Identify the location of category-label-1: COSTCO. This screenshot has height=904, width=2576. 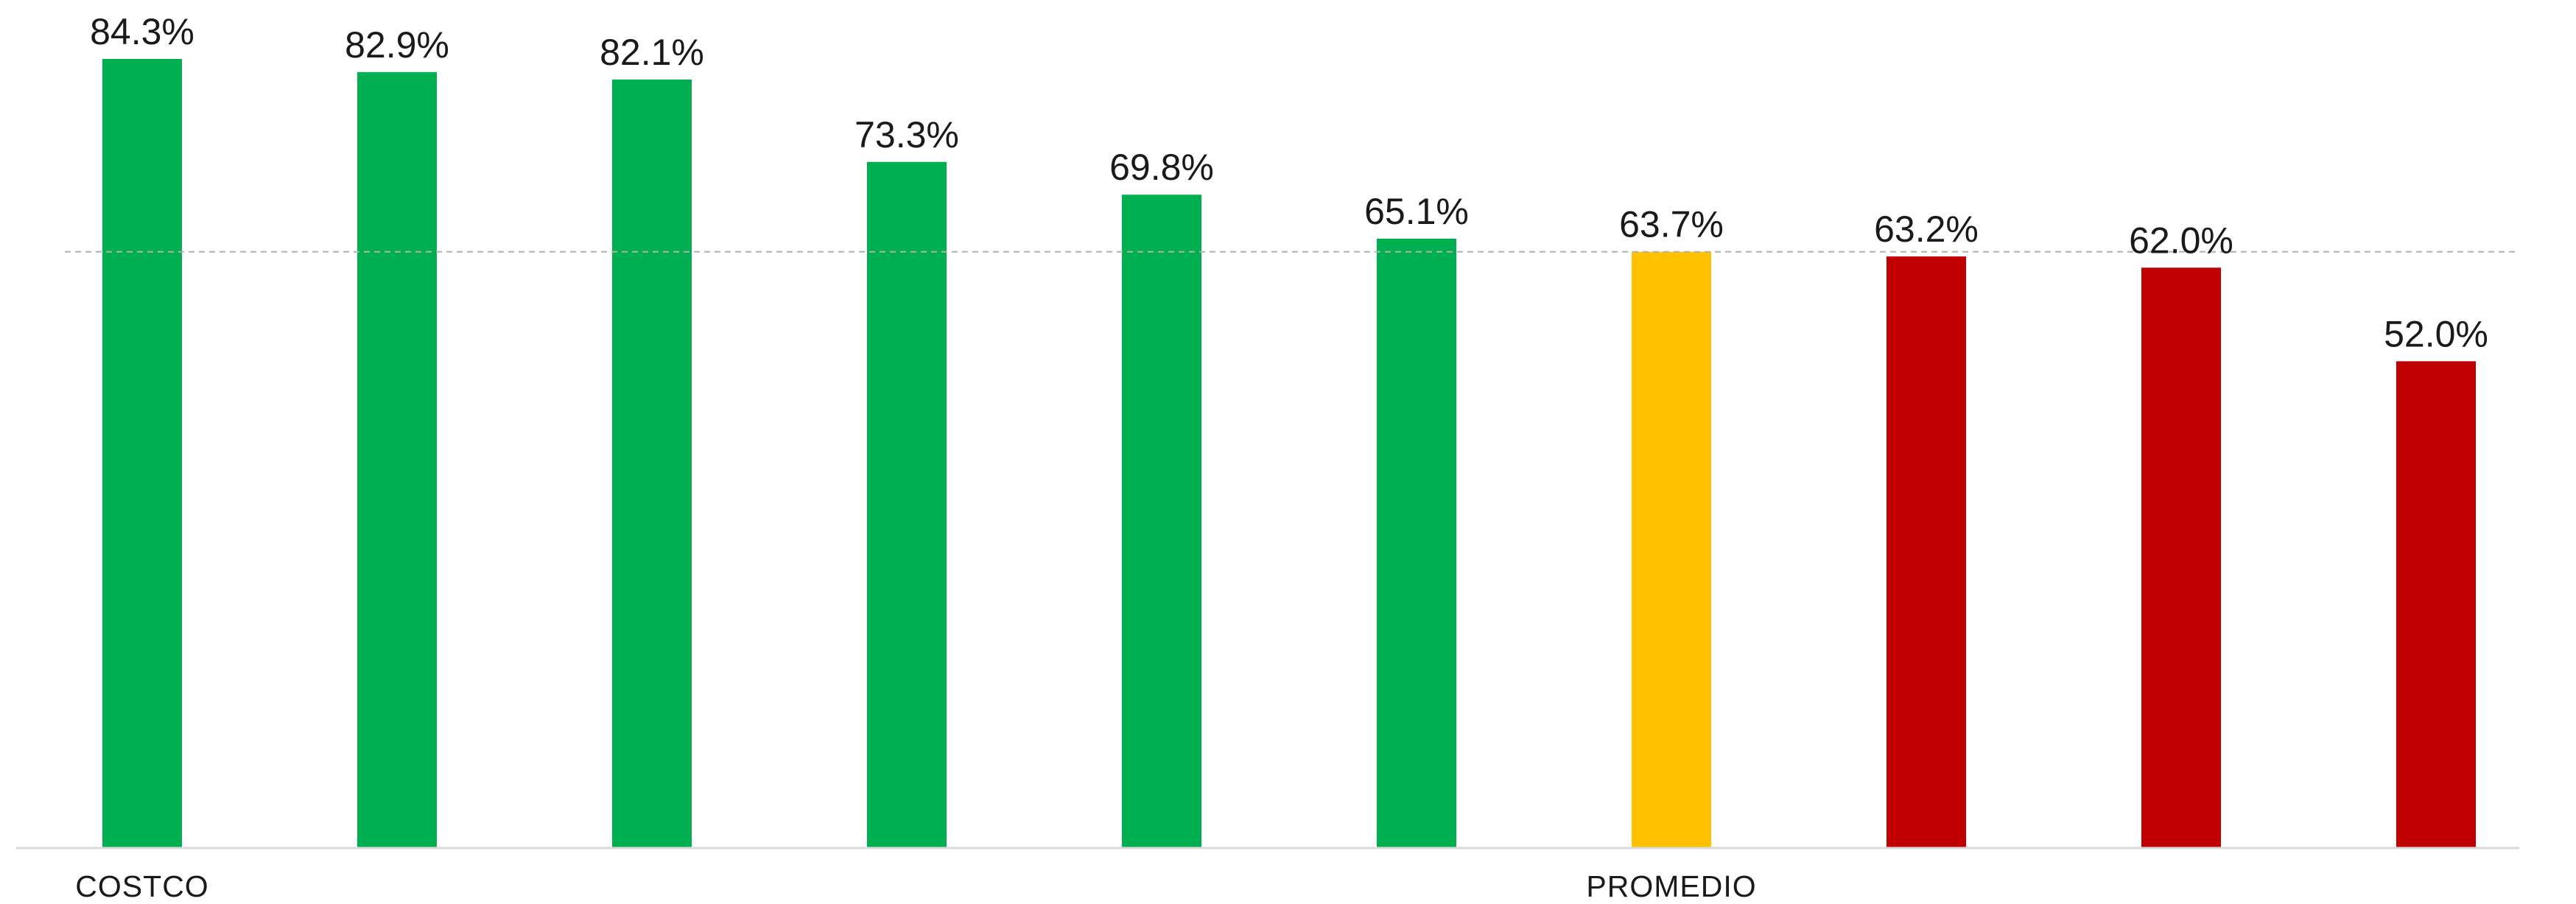
(141, 886).